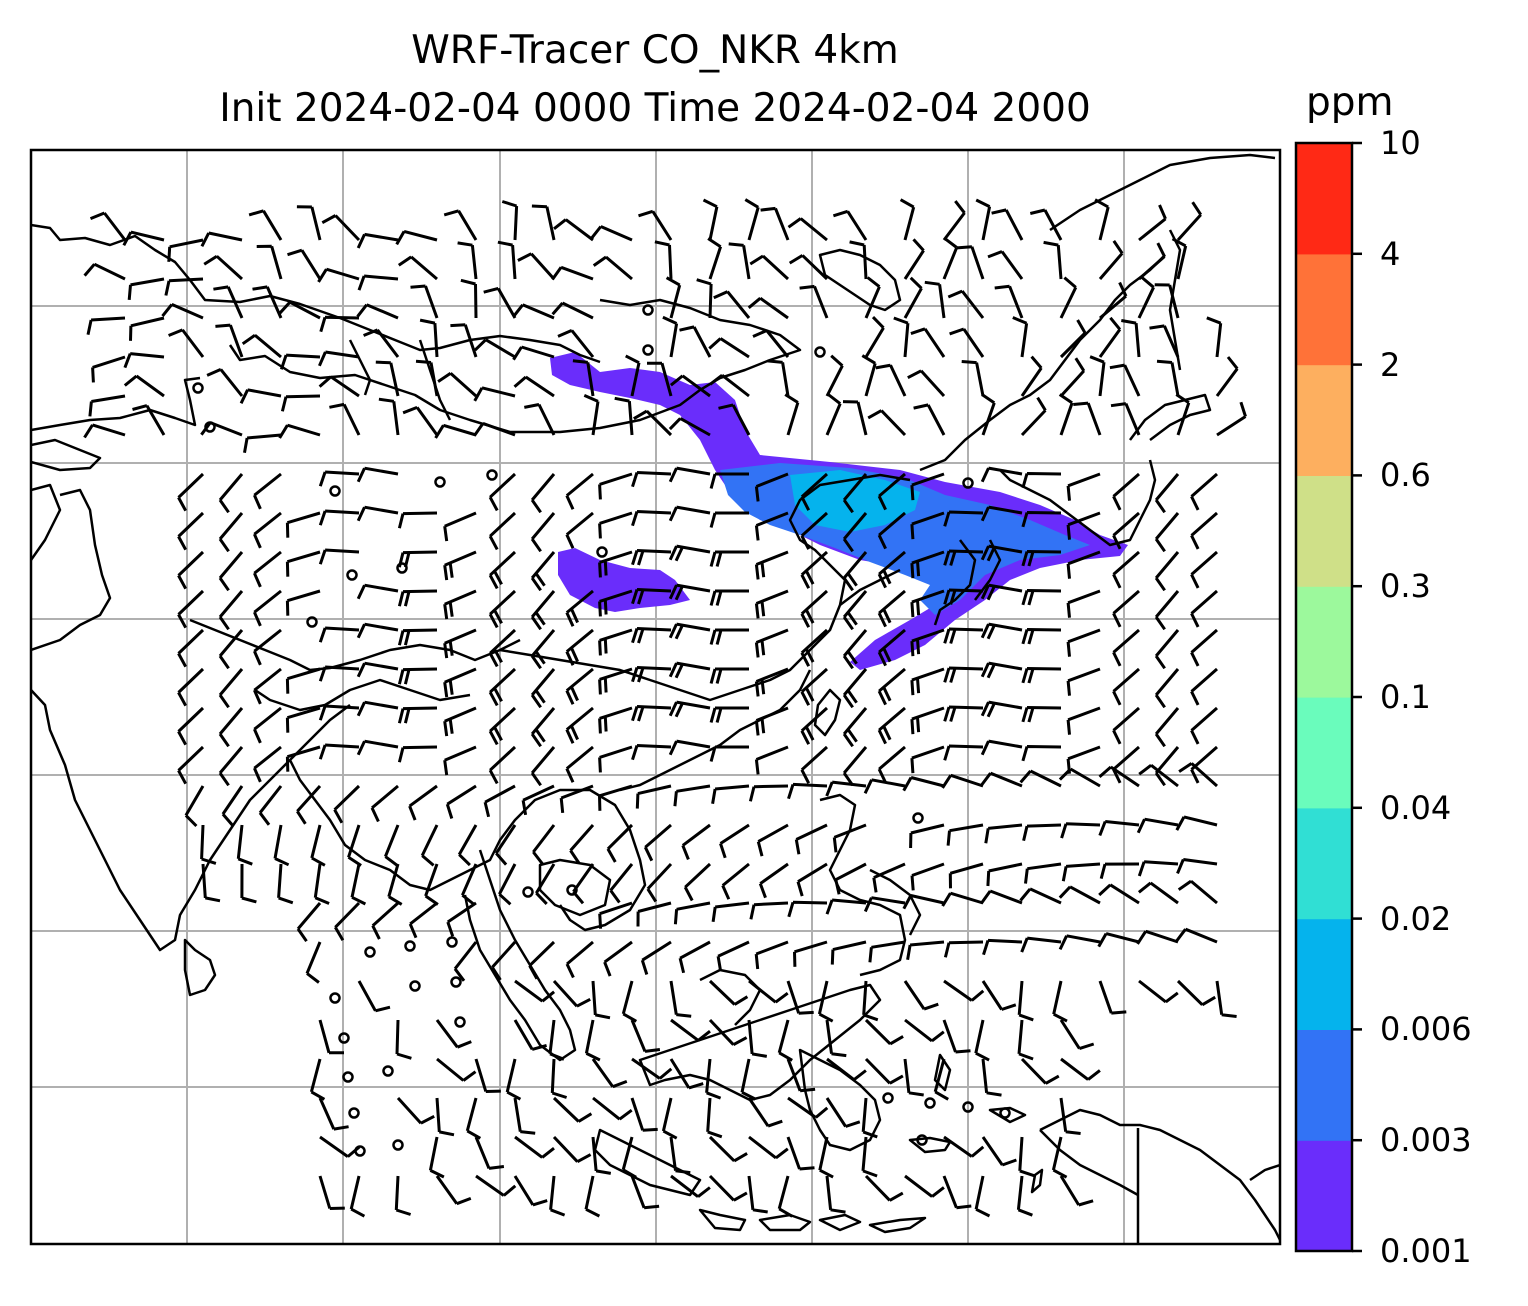  Describe the element at coordinates (1426, 1251) in the screenshot. I see `colorbar-tick-label: 0.001` at that location.